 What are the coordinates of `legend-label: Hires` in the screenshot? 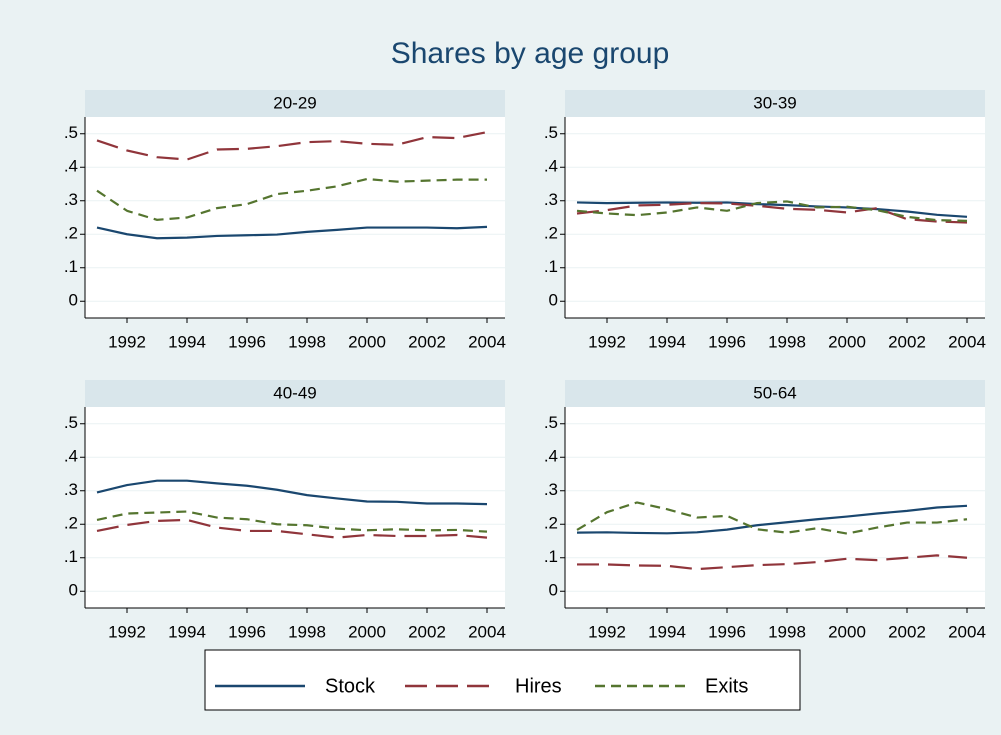 It's located at (538, 686).